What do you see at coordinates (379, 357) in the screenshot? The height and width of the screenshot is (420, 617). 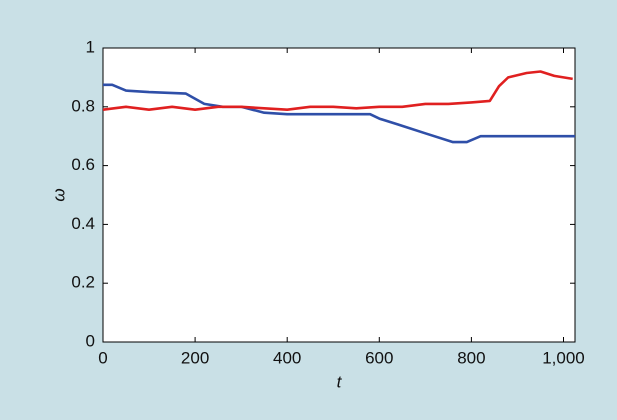 I see `x-tick-label: 600` at bounding box center [379, 357].